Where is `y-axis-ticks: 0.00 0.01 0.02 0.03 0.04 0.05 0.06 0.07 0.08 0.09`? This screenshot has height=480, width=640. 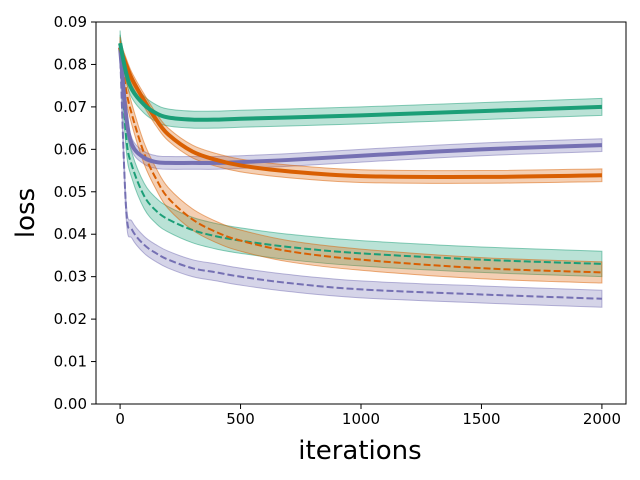 y-axis-ticks: 0.00 0.01 0.02 0.03 0.04 0.05 0.06 0.07 0.08 0.09 is located at coordinates (75, 213).